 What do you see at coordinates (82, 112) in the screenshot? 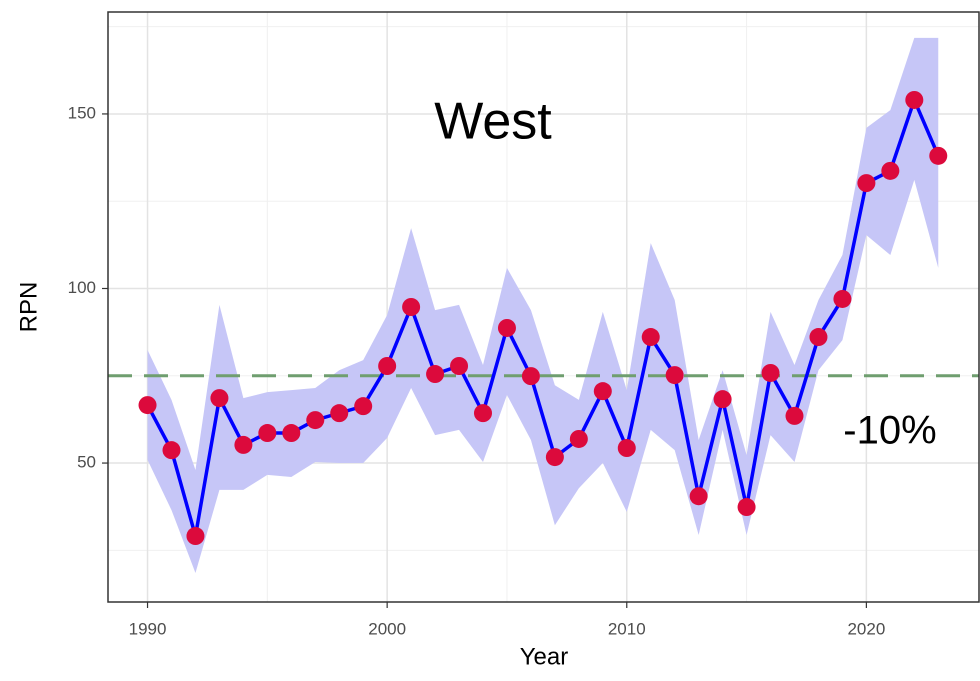
I see `y-tick-label: 150` at bounding box center [82, 112].